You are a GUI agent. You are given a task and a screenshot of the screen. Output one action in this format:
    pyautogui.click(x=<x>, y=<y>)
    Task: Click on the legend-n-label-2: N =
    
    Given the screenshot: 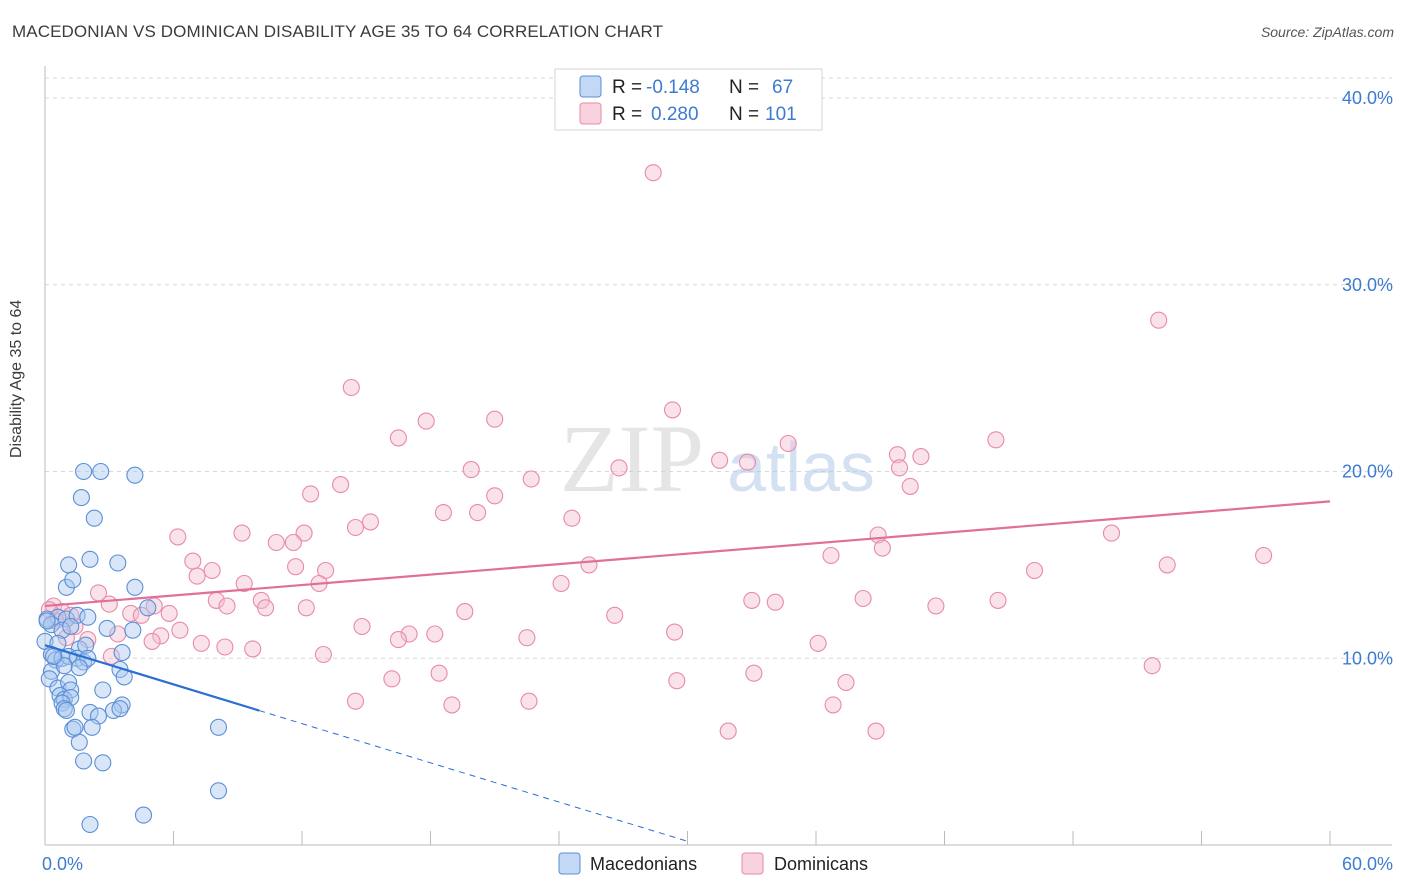 What is the action you would take?
    pyautogui.click(x=744, y=114)
    